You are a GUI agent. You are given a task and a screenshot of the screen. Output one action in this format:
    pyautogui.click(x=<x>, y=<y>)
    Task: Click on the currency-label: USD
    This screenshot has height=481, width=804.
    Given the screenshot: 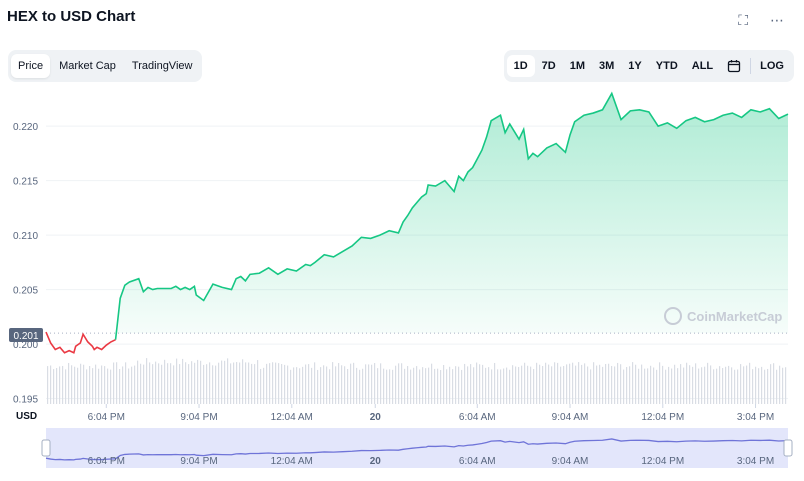 What is the action you would take?
    pyautogui.click(x=26, y=416)
    